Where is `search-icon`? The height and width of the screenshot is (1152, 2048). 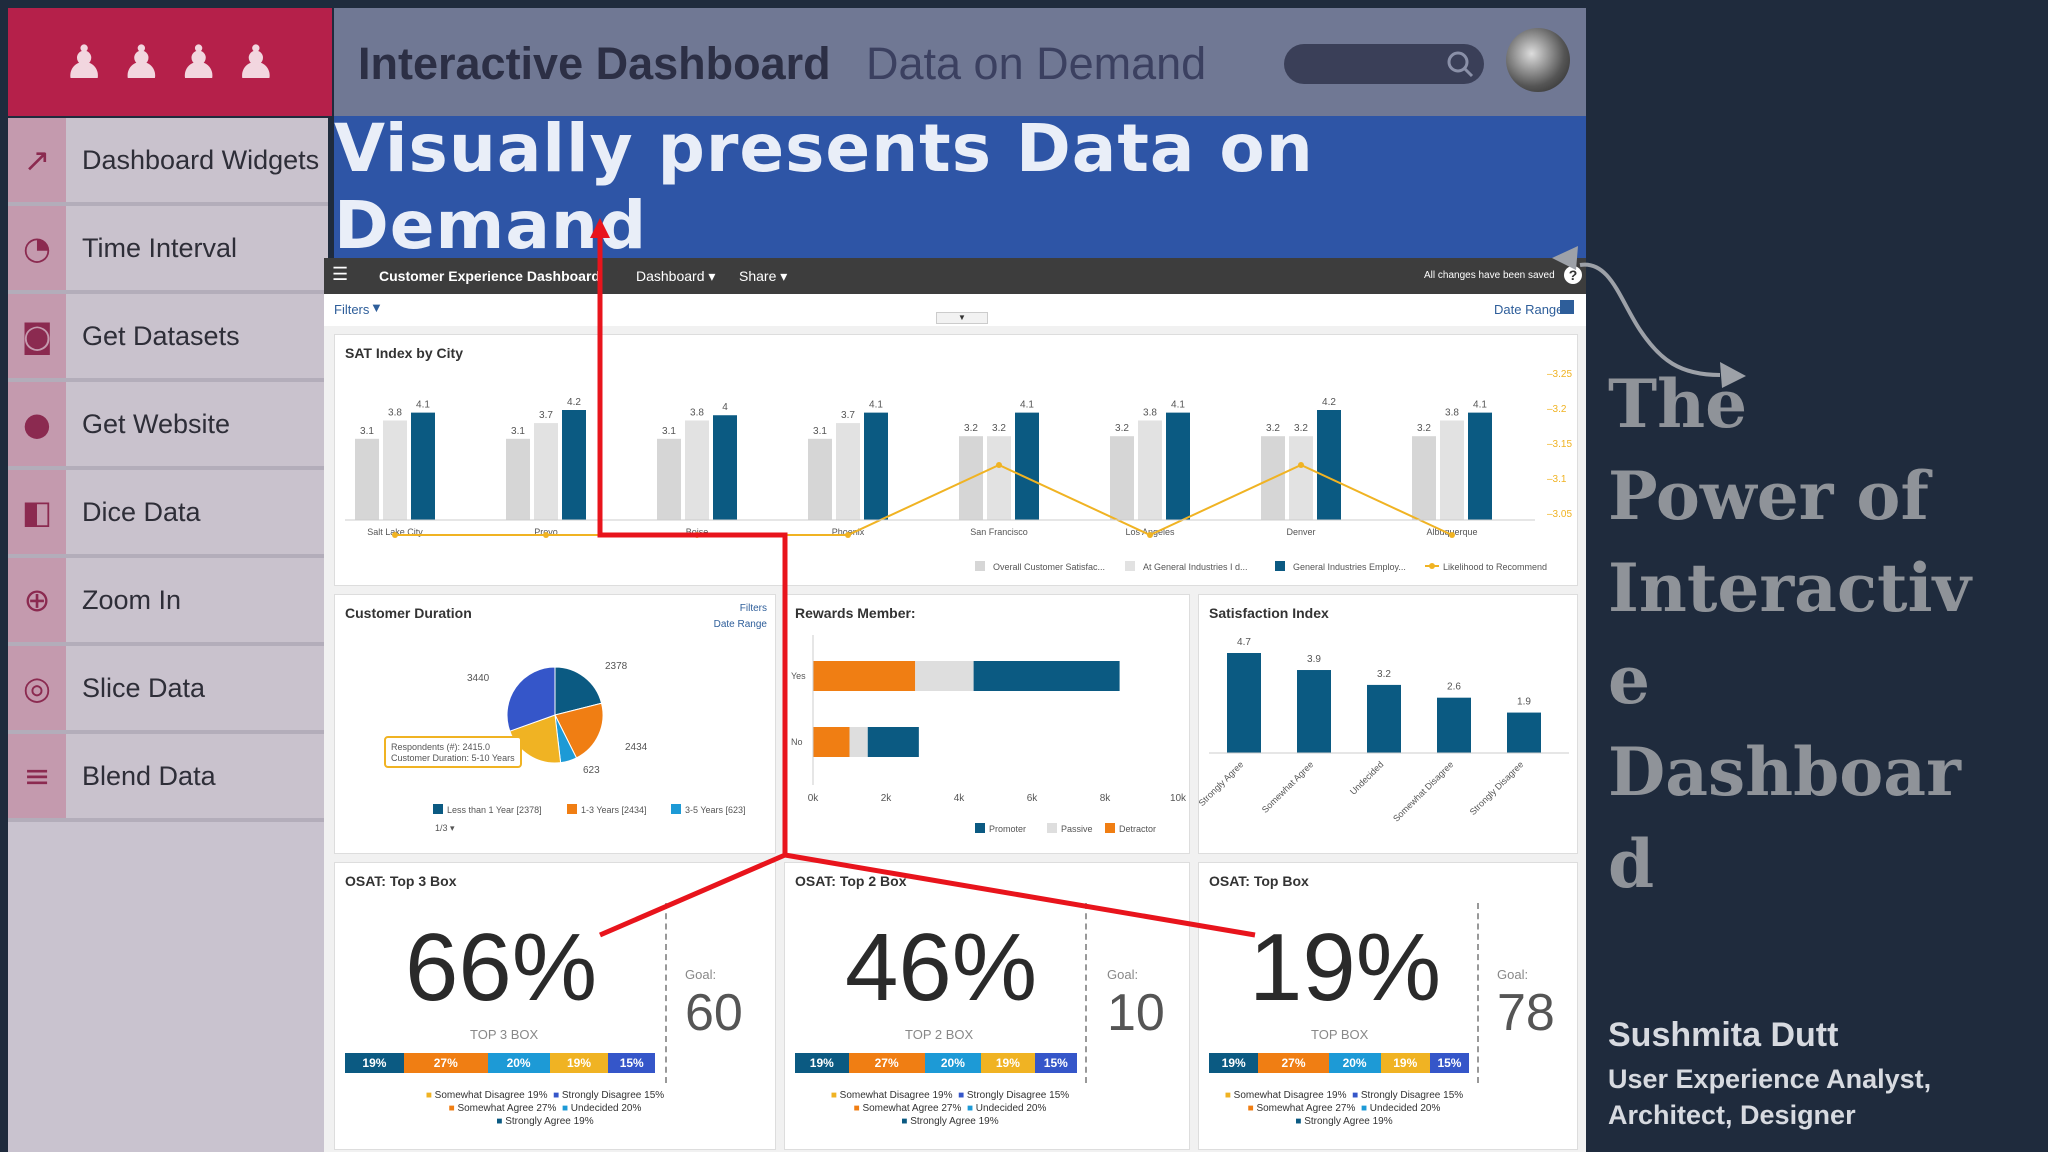 search-icon is located at coordinates (1460, 64).